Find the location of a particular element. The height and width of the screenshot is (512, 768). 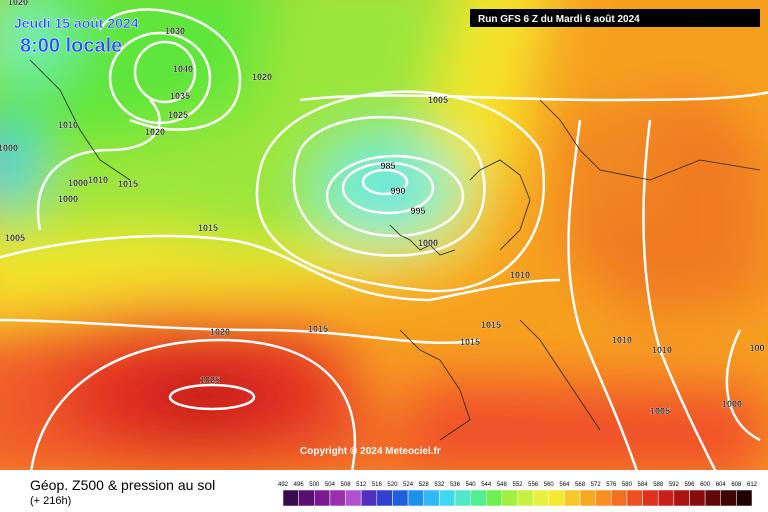

scale-label: 500 is located at coordinates (314, 485).